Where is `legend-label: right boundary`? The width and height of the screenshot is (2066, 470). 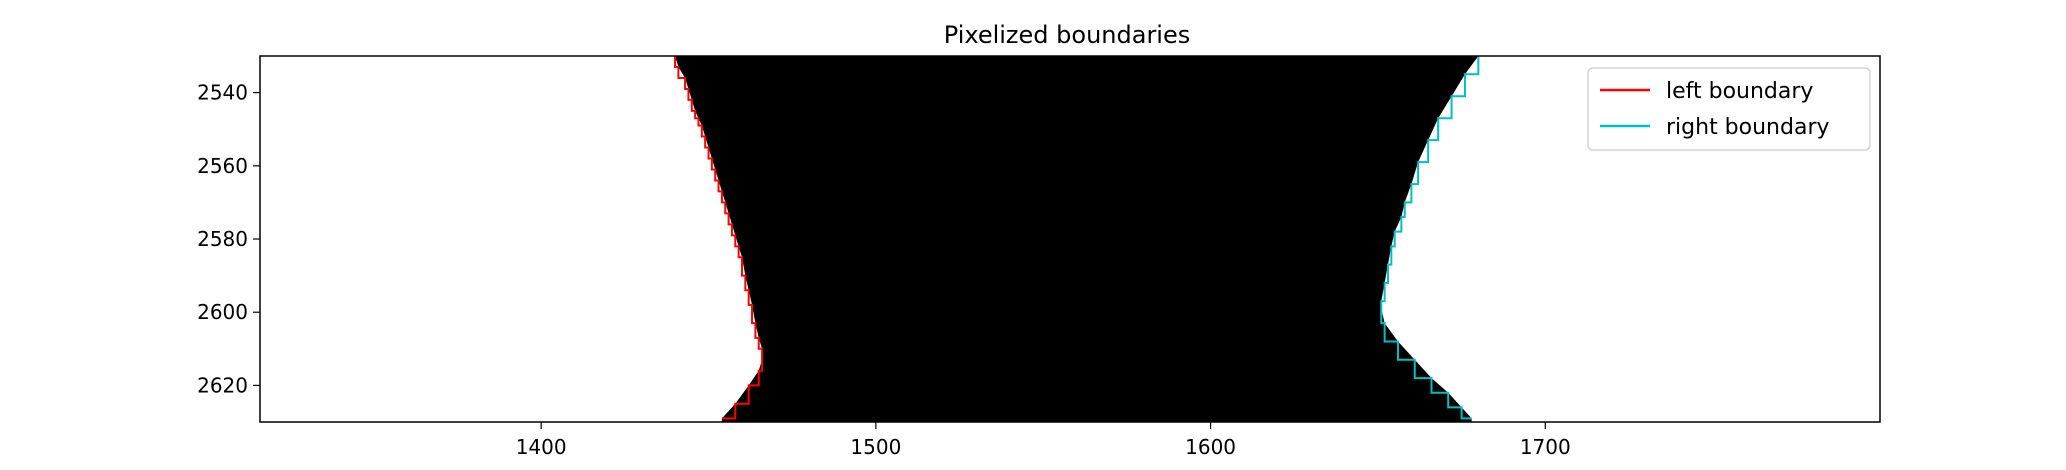 legend-label: right boundary is located at coordinates (1748, 127).